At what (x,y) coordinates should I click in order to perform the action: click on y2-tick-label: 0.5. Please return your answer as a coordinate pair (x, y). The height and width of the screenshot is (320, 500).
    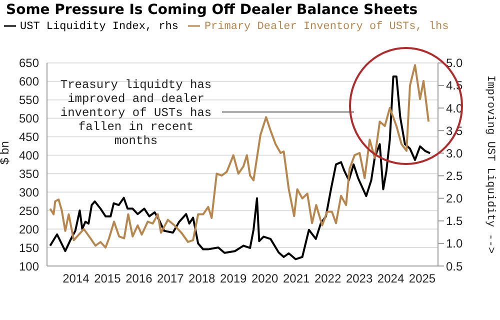
    Looking at the image, I should click on (455, 266).